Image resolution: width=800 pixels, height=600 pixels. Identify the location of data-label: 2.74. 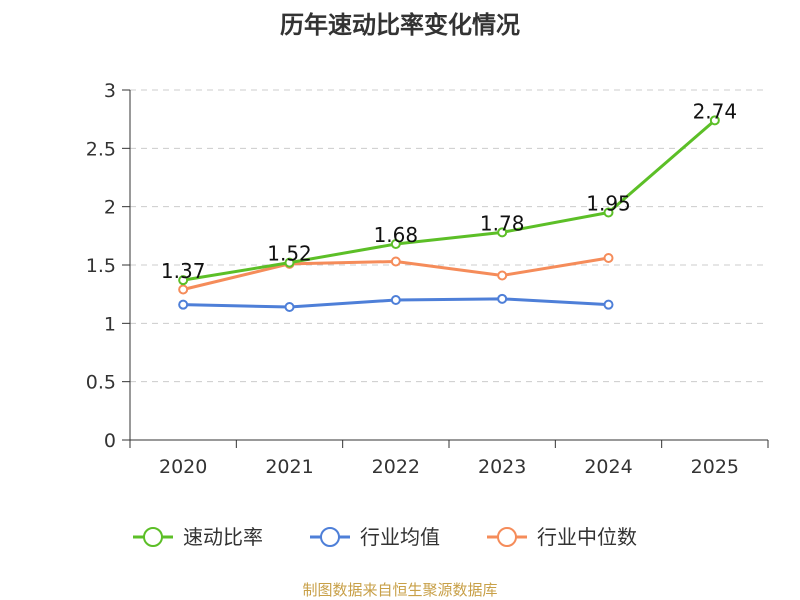
(715, 111).